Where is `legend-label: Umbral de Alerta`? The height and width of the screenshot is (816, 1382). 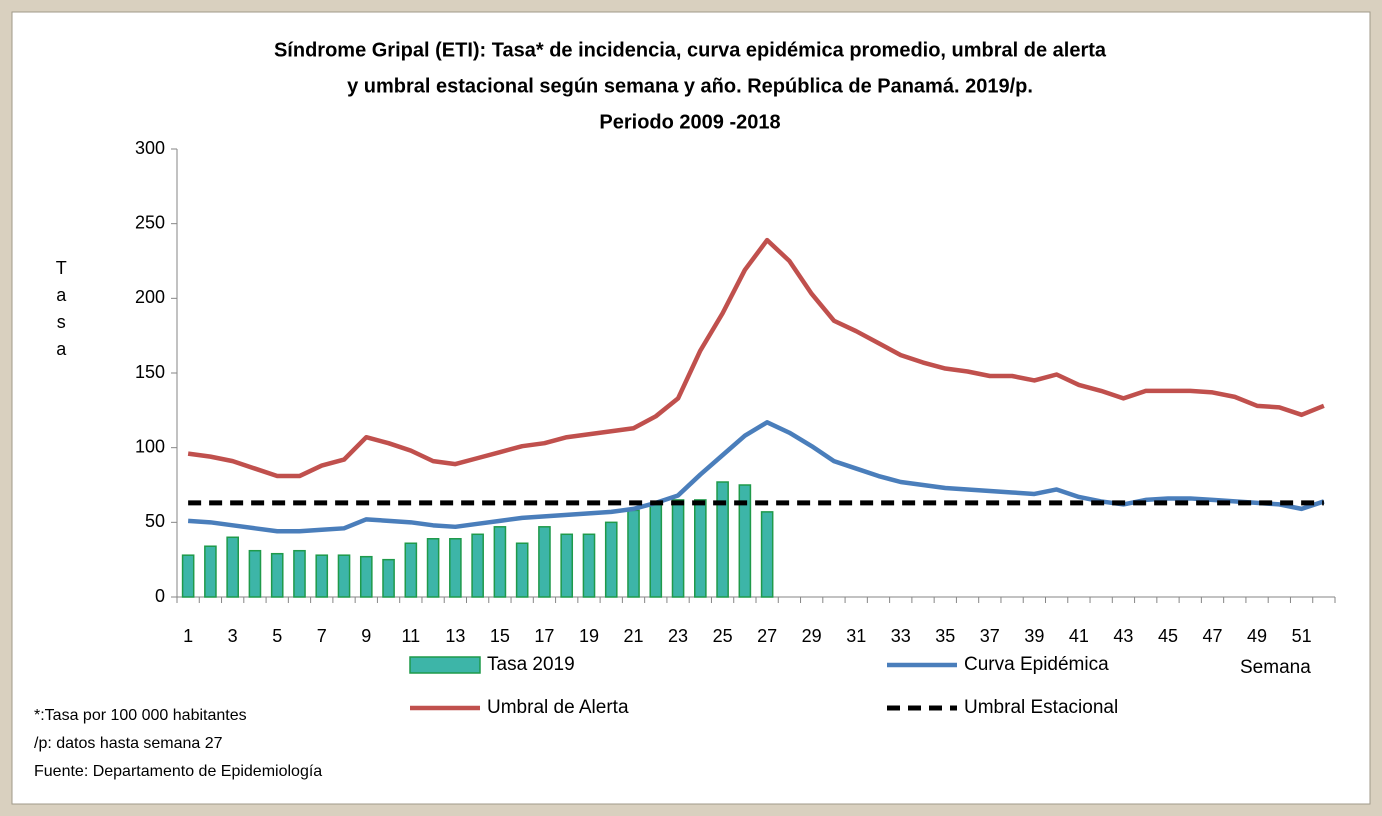
legend-label: Umbral de Alerta is located at coordinates (558, 707).